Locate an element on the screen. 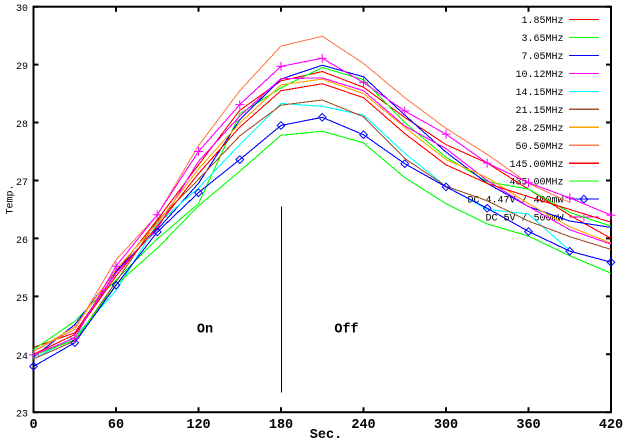  svg-text: 435.00MHz is located at coordinates (536, 183).